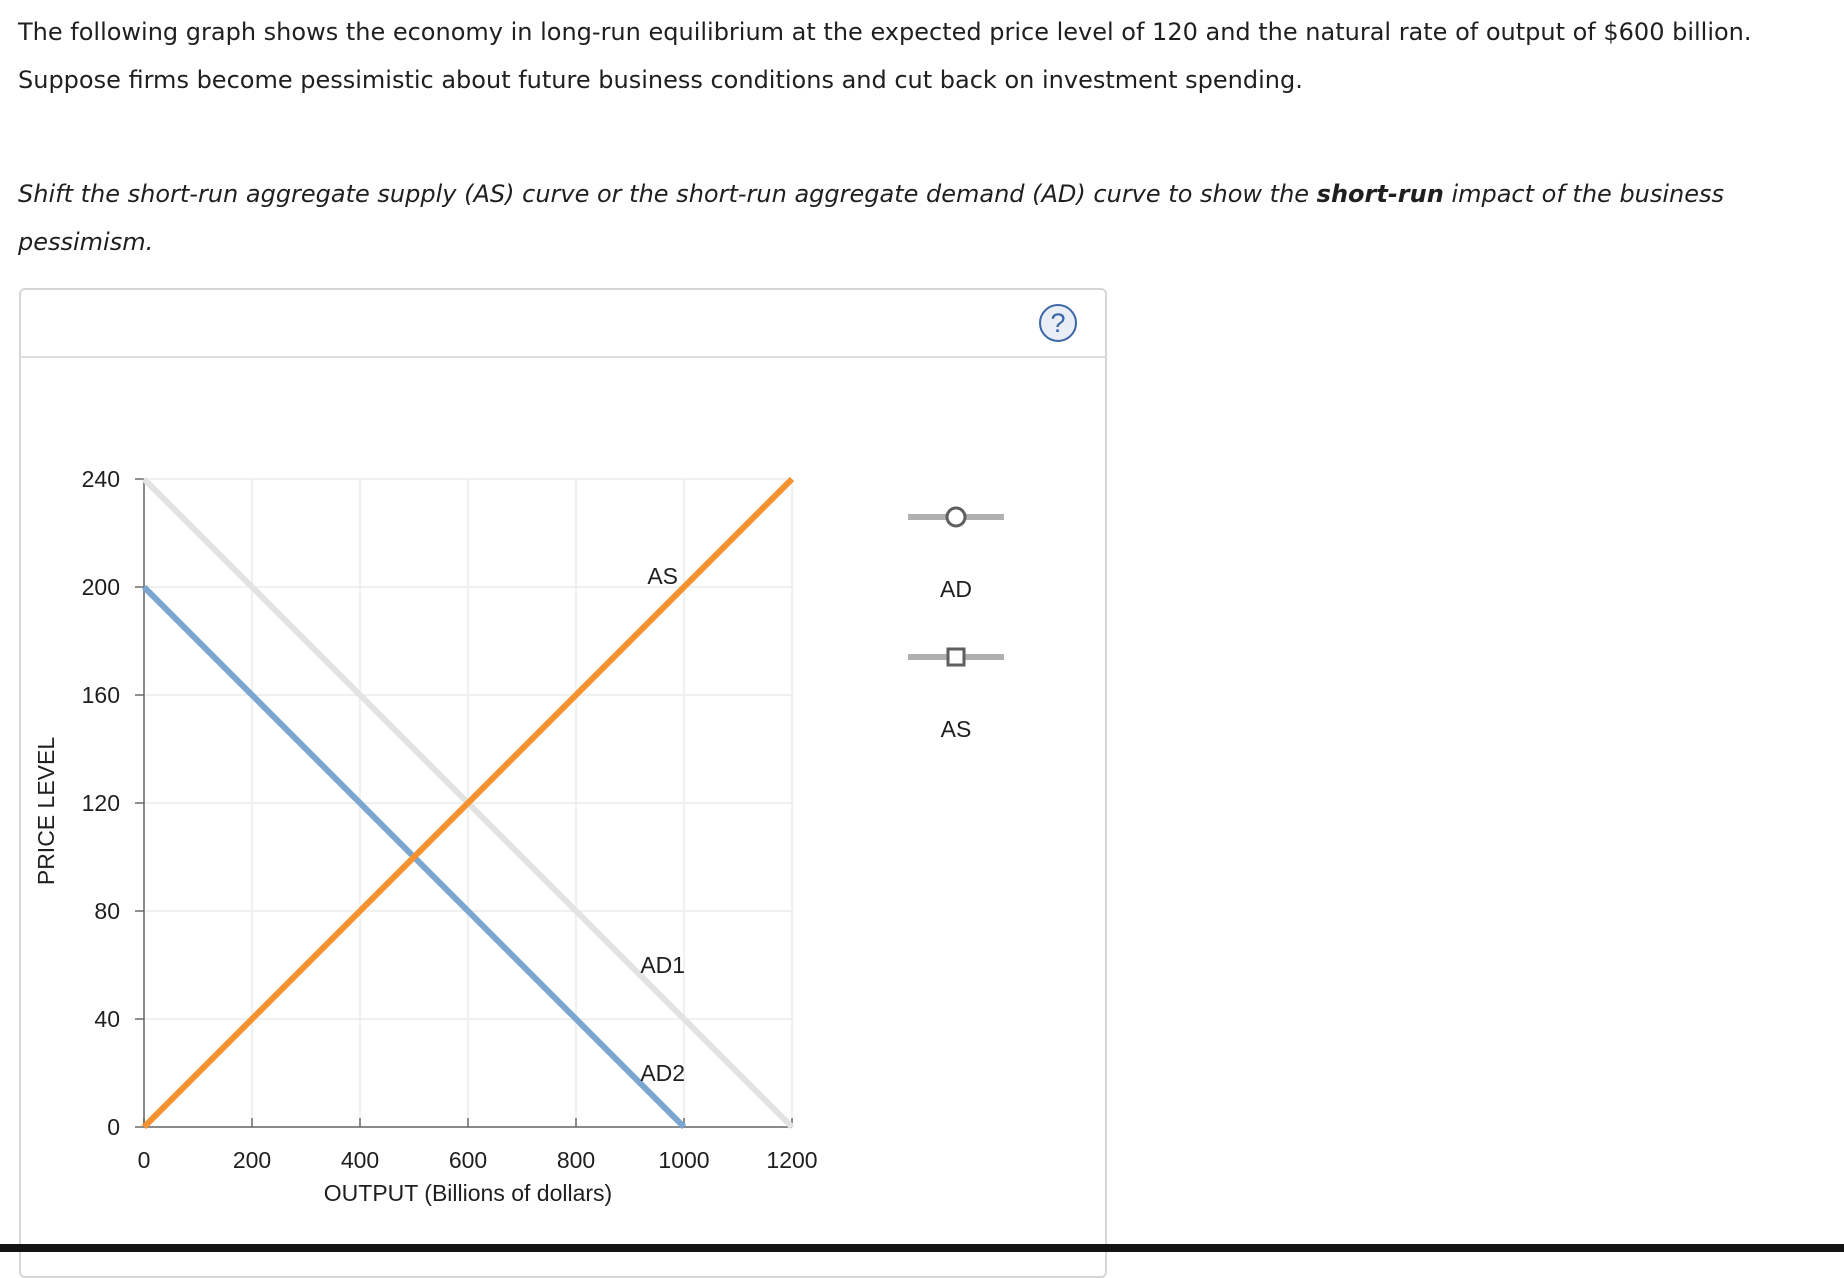  I want to click on x-tick-label: 1200, so click(791, 1160).